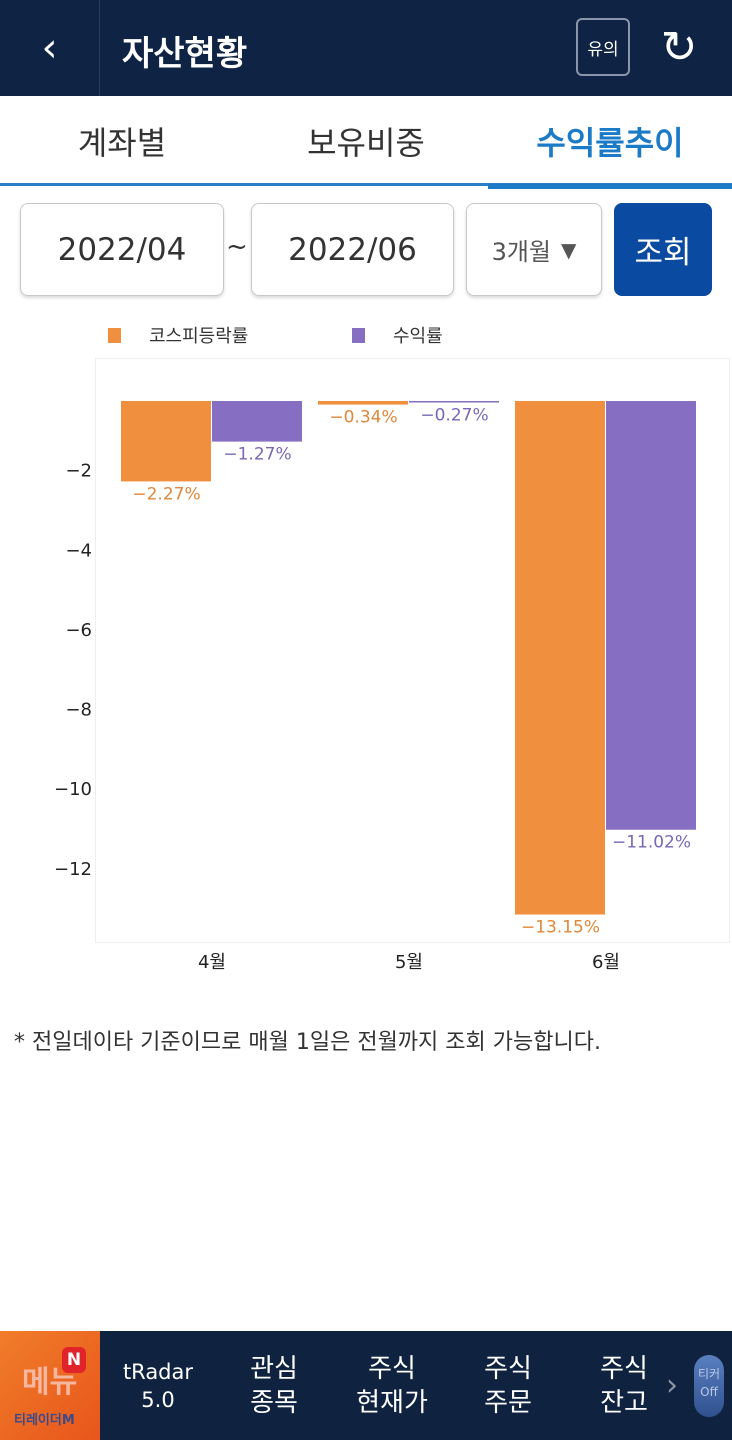  I want to click on x-tick-label: 6월, so click(606, 962).